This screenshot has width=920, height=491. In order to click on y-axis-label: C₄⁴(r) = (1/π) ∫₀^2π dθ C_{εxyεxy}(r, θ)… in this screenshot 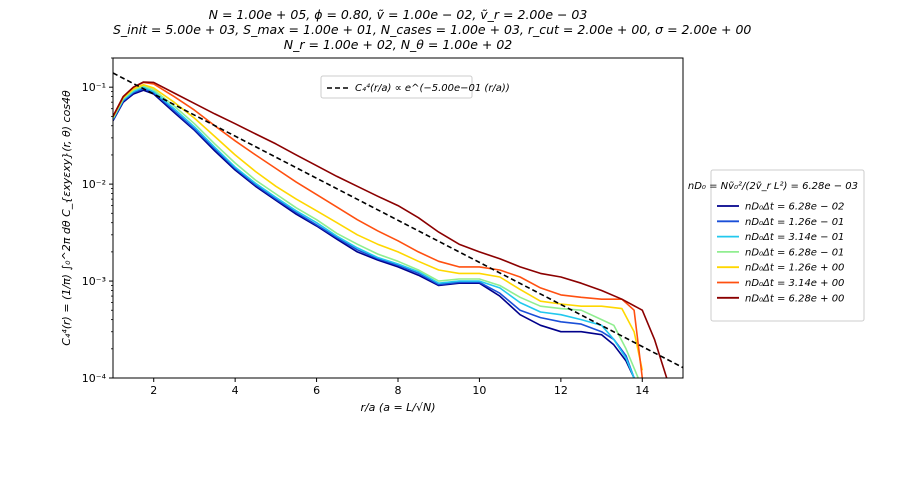, I will do `click(66, 218)`.